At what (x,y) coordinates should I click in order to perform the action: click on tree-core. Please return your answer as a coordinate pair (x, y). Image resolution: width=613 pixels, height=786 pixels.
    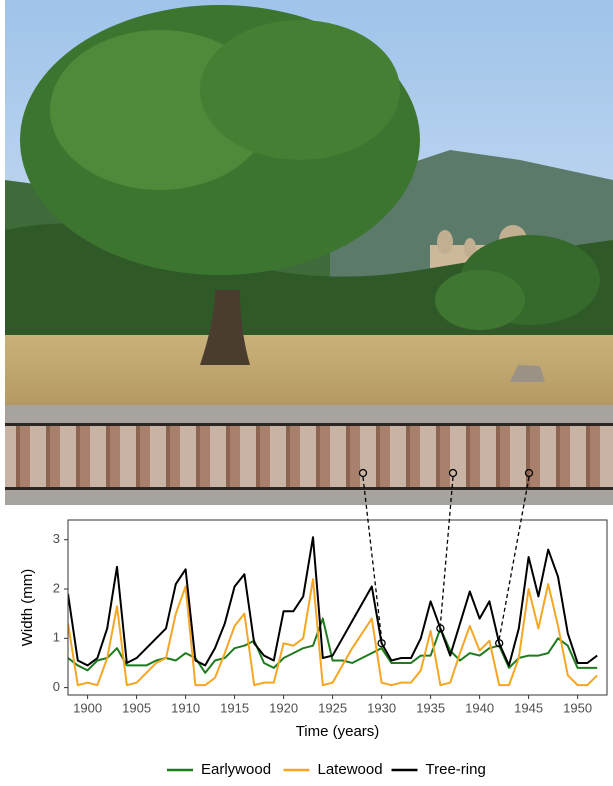
    Looking at the image, I should click on (309, 455).